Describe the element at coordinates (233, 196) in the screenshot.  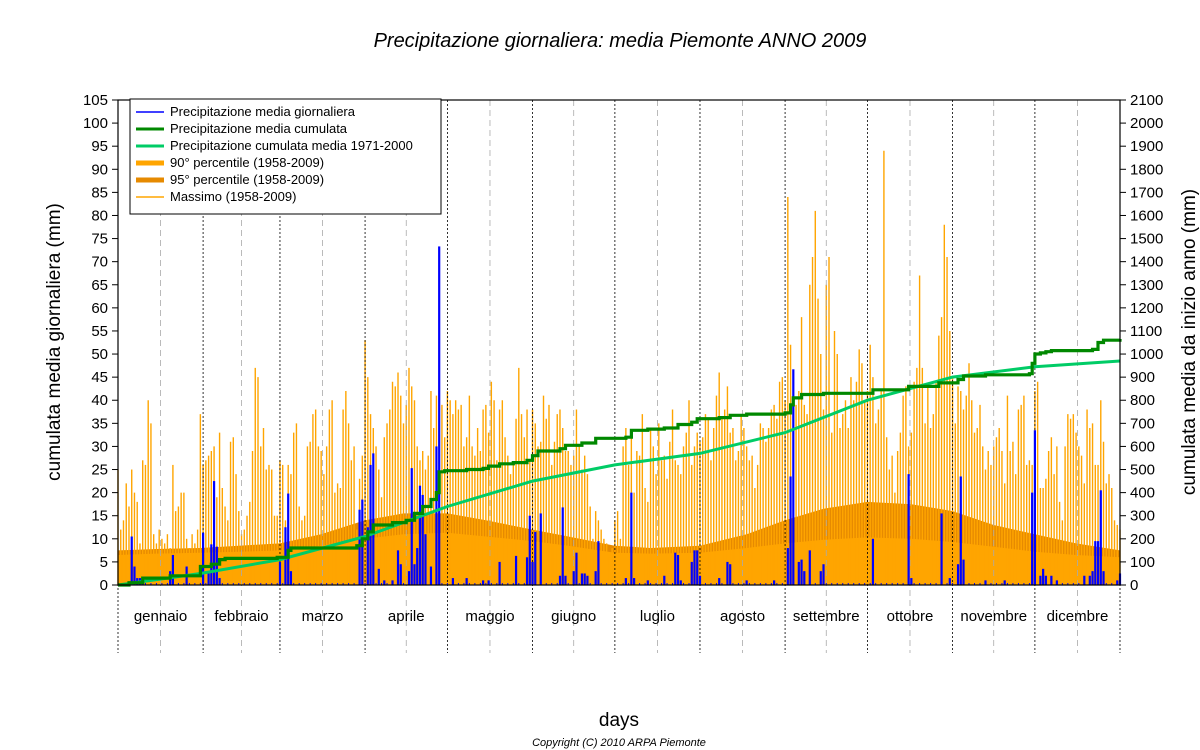
I see `legend-label: Massimo (1958-2009)` at that location.